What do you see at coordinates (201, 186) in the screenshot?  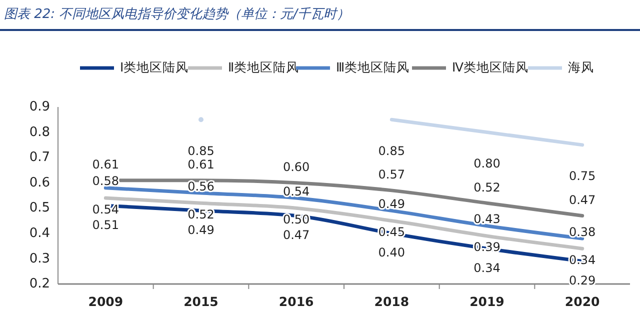 I see `data-label: 0.56` at bounding box center [201, 186].